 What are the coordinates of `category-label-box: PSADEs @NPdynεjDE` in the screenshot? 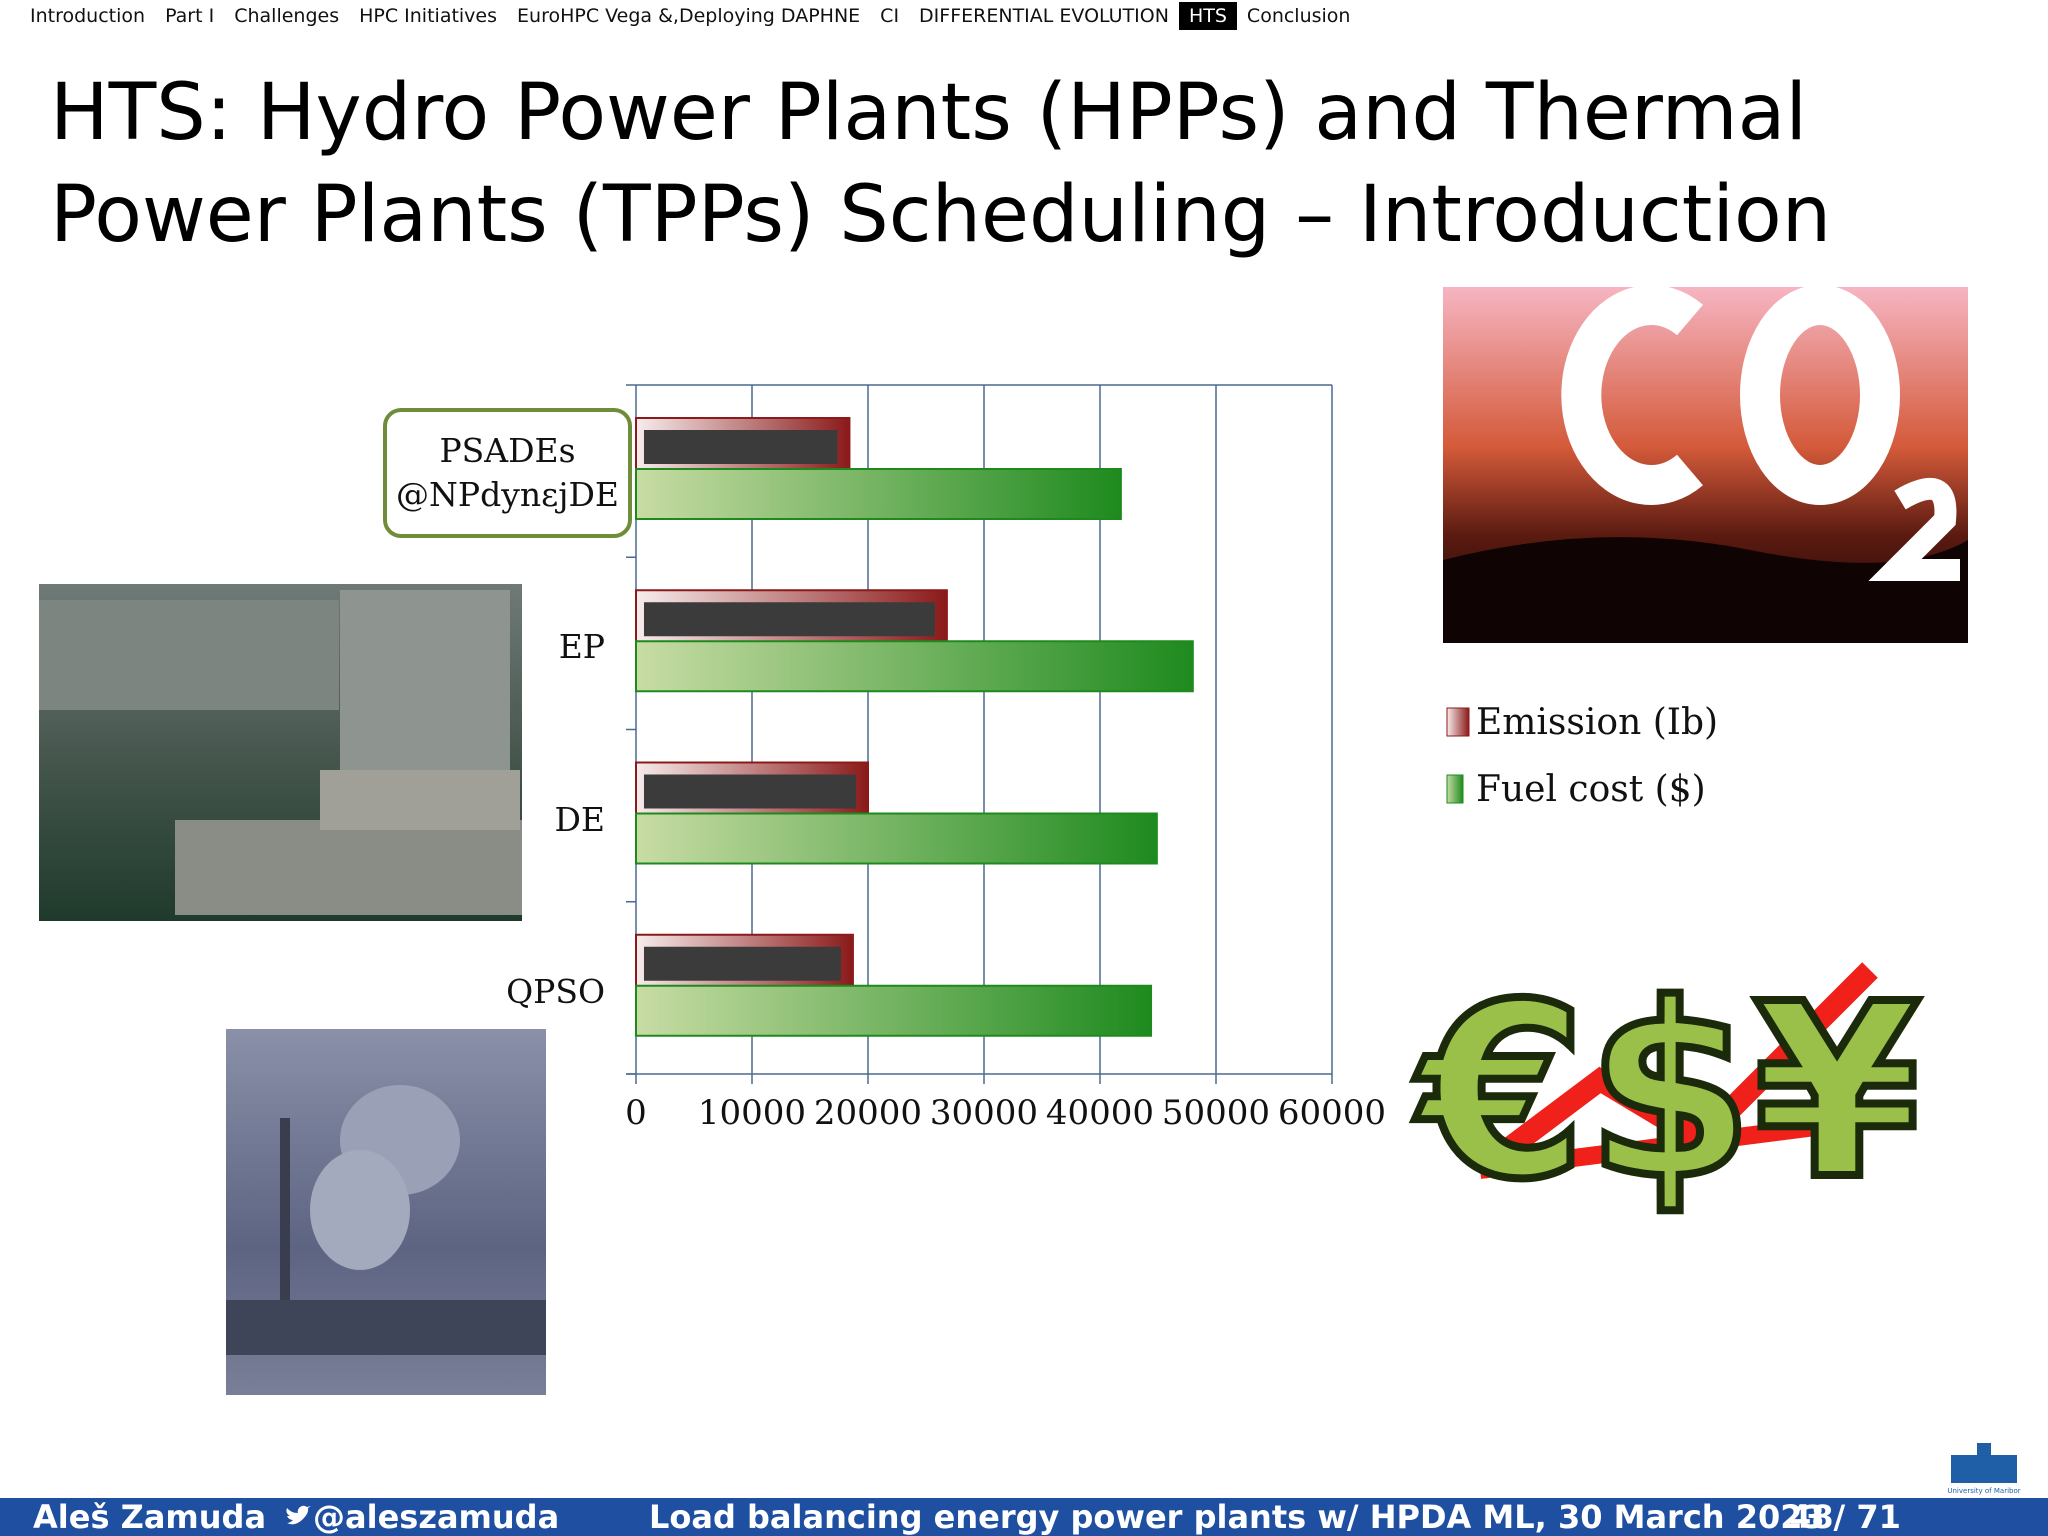 It's located at (507, 472).